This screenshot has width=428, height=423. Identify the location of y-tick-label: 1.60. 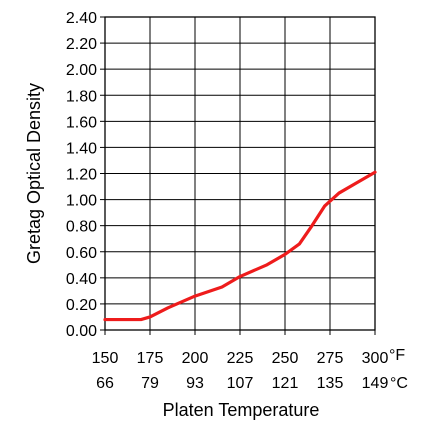
(81, 122).